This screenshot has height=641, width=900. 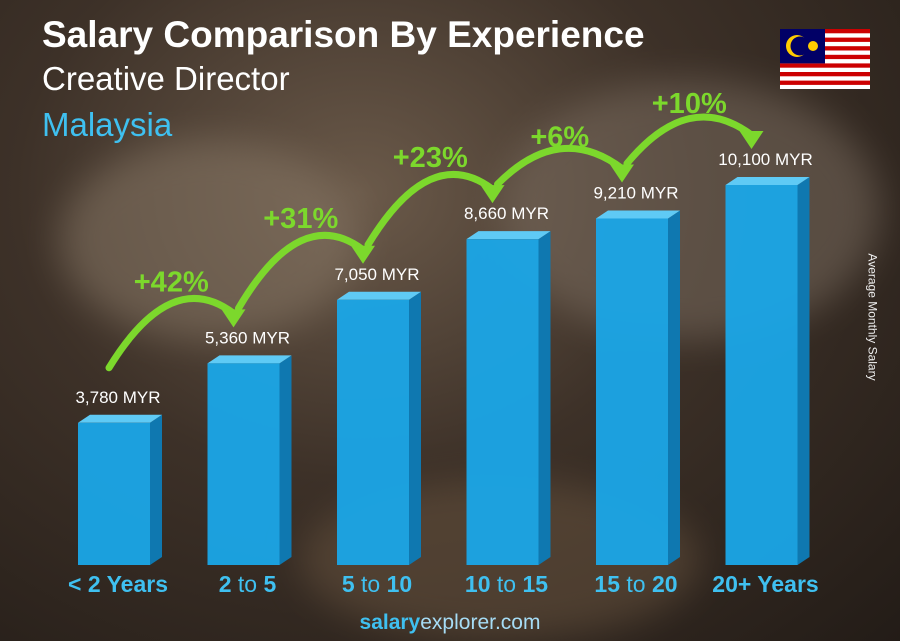 What do you see at coordinates (765, 159) in the screenshot?
I see `value-label: 10,100 MYR` at bounding box center [765, 159].